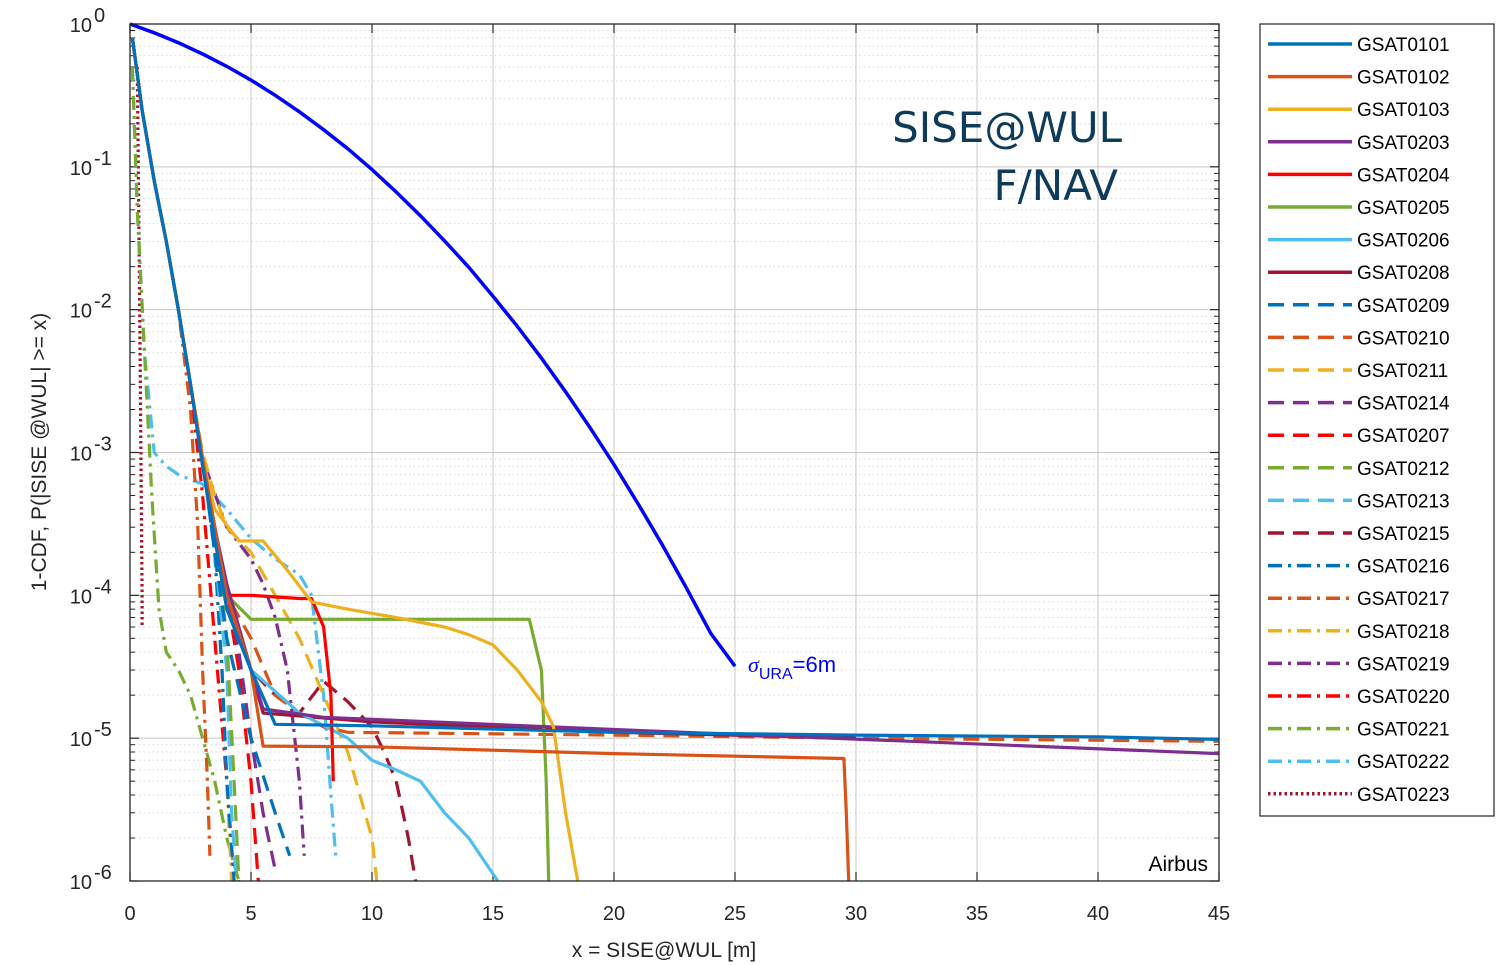 Image resolution: width=1496 pixels, height=965 pixels. What do you see at coordinates (614, 914) in the screenshot?
I see `x-tick-label: 20` at bounding box center [614, 914].